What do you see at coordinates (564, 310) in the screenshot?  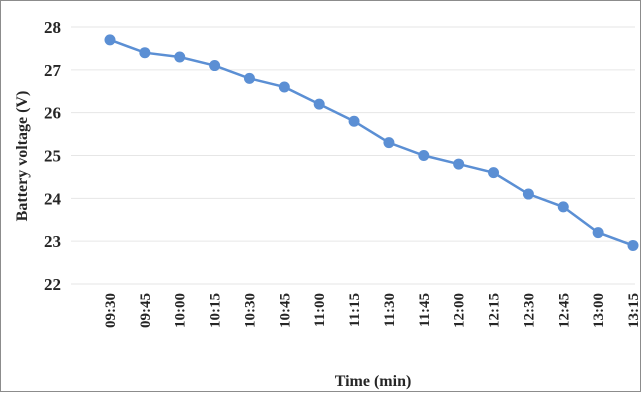 I see `x-tick-label: 12:45` at bounding box center [564, 310].